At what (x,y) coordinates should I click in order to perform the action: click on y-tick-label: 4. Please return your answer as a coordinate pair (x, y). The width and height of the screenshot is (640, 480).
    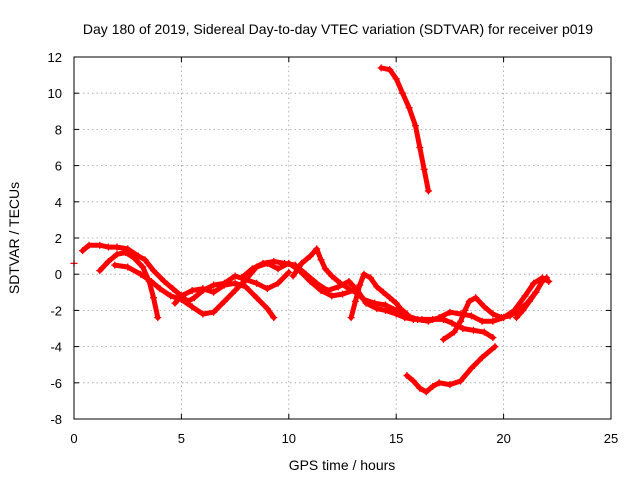
    Looking at the image, I should click on (58, 202).